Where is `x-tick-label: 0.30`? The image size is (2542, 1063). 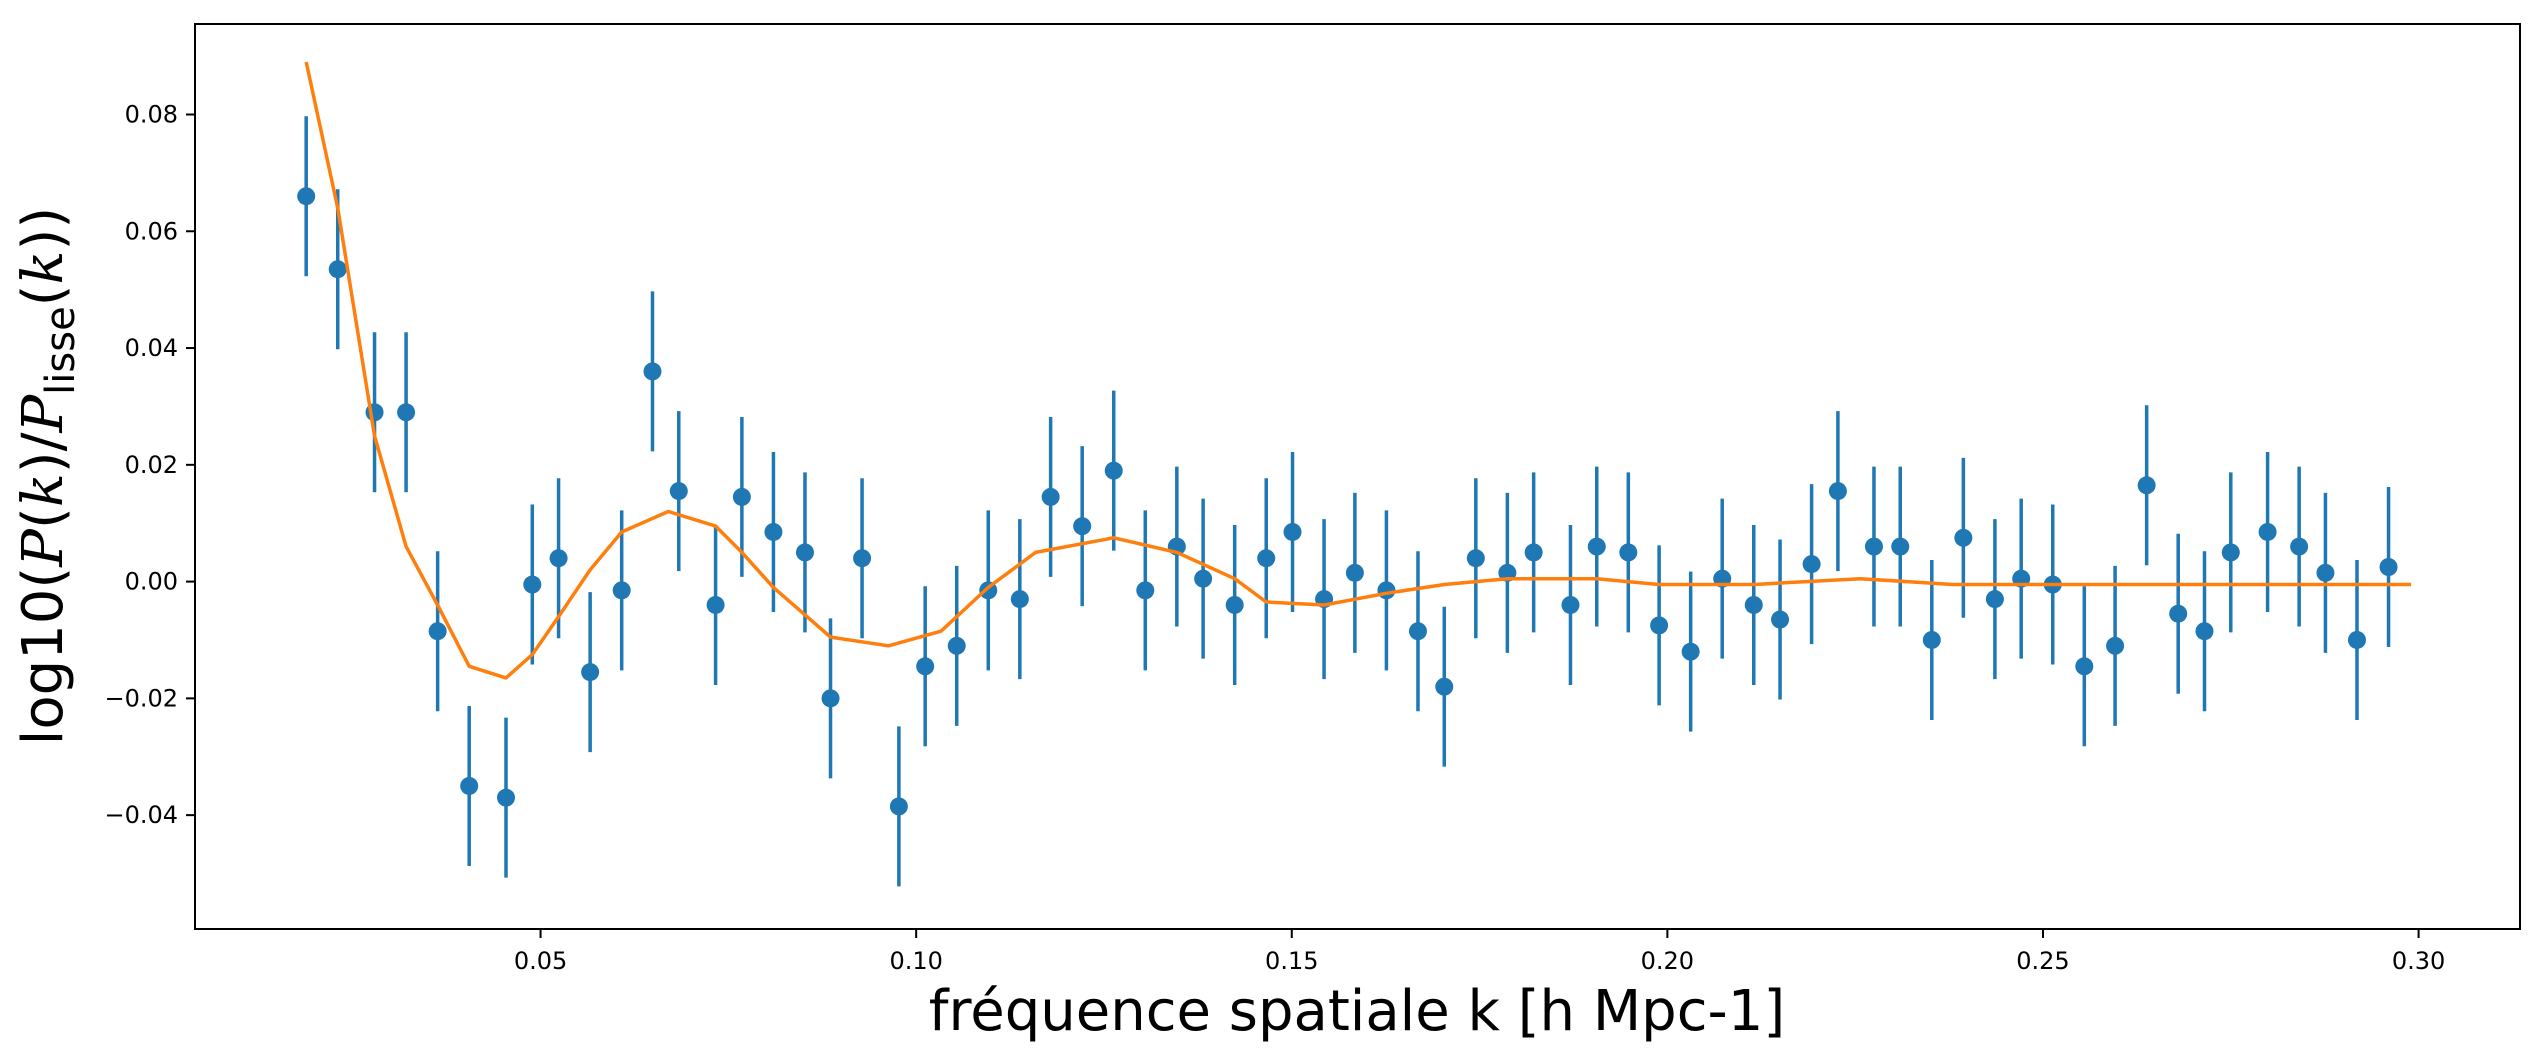 x-tick-label: 0.30 is located at coordinates (2418, 961).